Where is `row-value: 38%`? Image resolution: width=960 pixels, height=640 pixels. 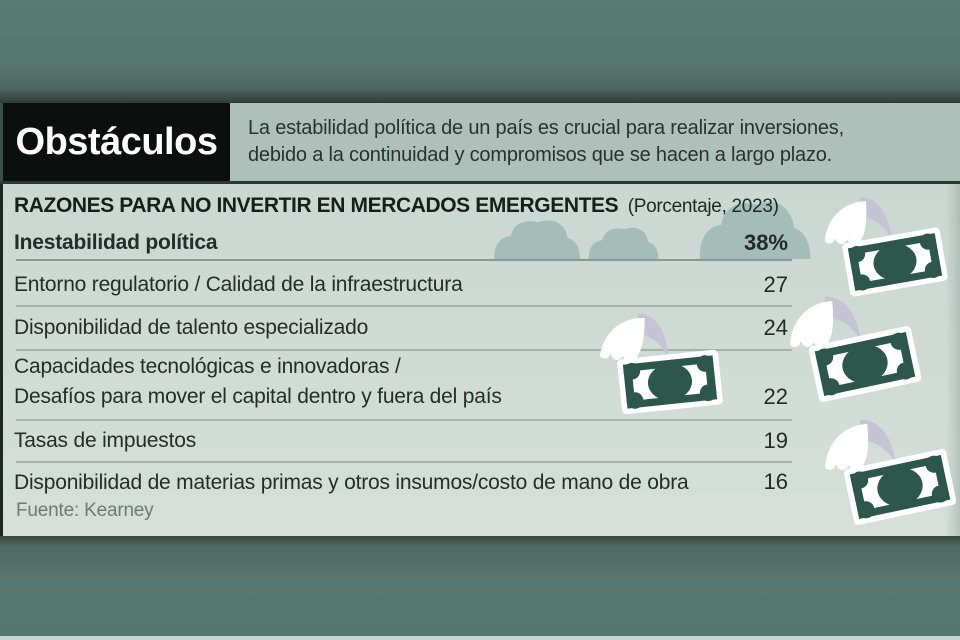
row-value: 38% is located at coordinates (765, 242).